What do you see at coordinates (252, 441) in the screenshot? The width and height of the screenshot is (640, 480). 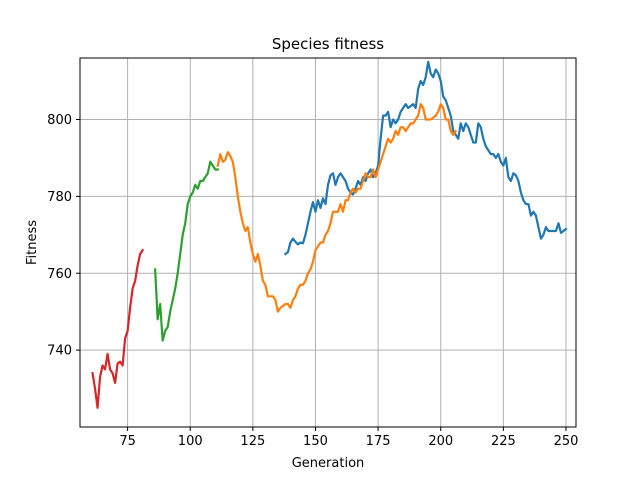 I see `x-tick-label: 125` at bounding box center [252, 441].